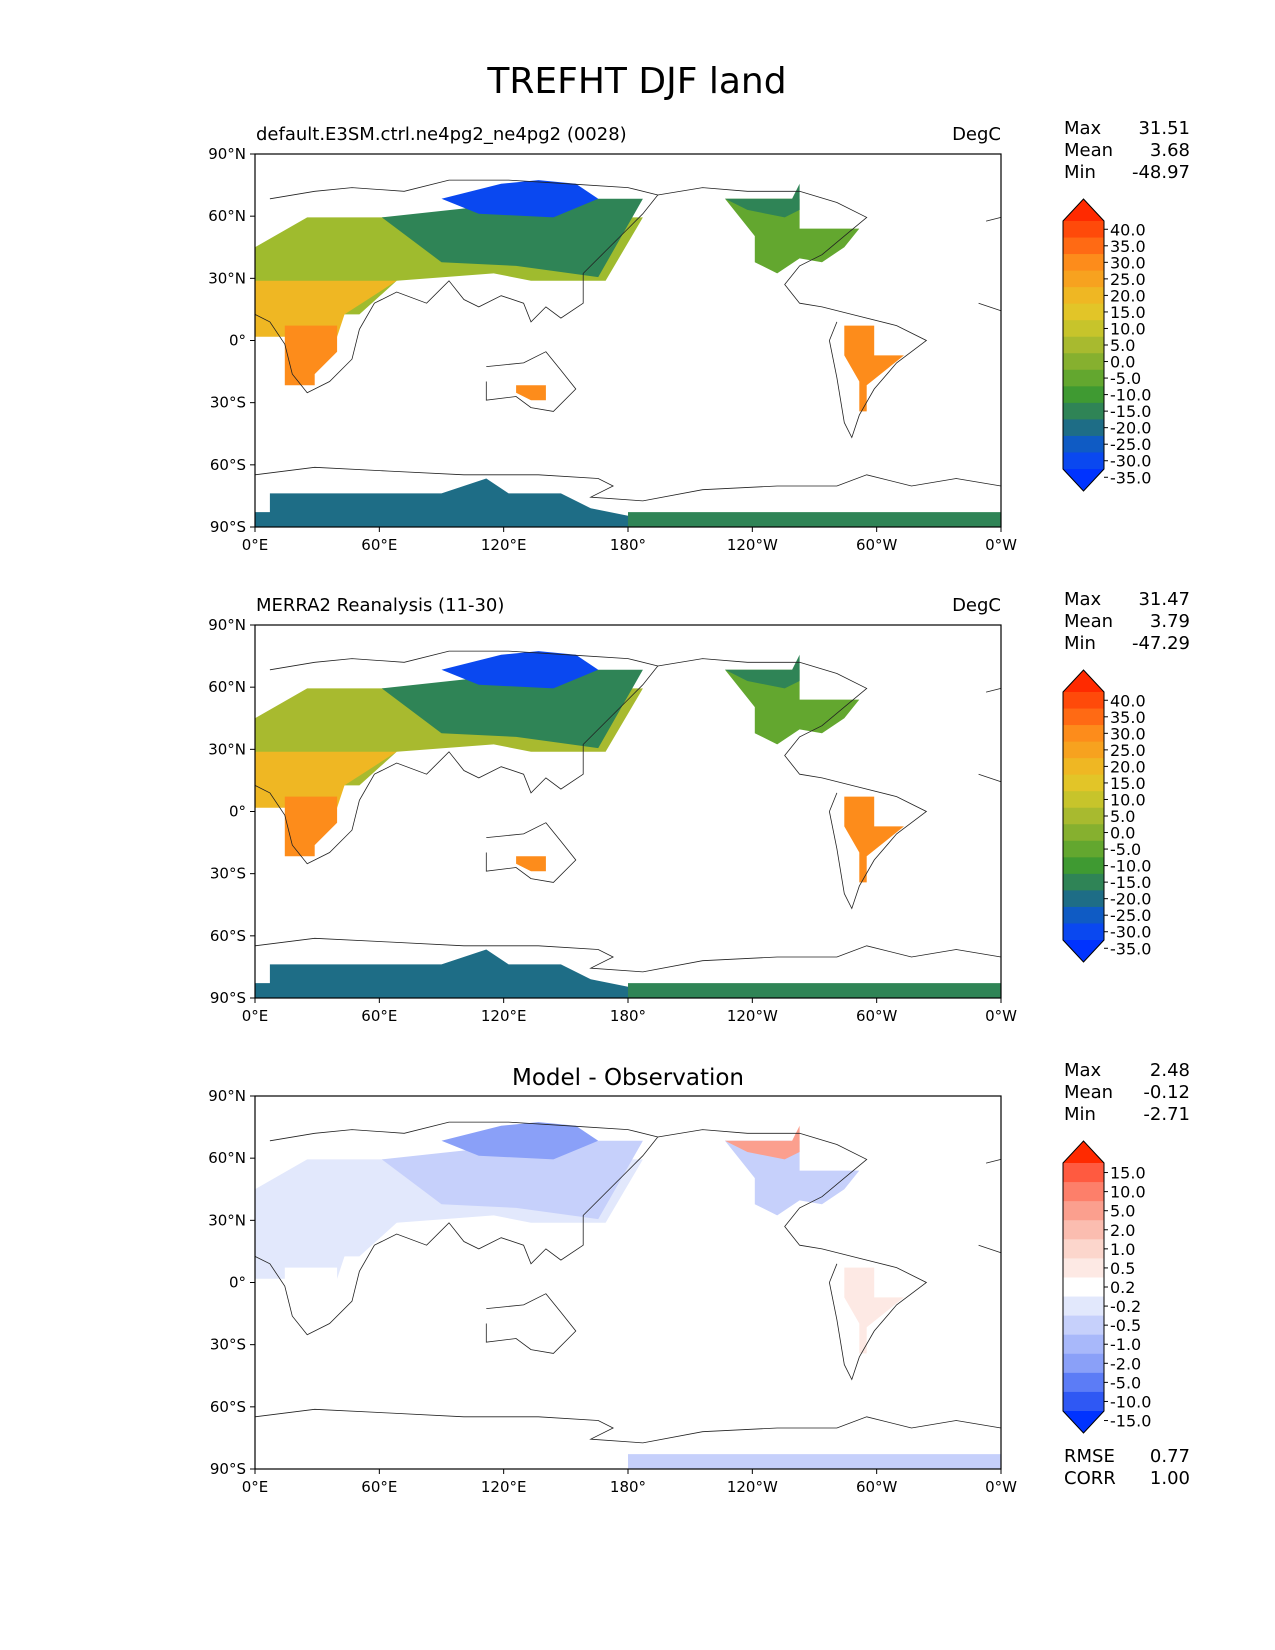 Image resolution: width=1275 pixels, height=1650 pixels. What do you see at coordinates (628, 1078) in the screenshot?
I see `panel-title-center: Model - Observation` at bounding box center [628, 1078].